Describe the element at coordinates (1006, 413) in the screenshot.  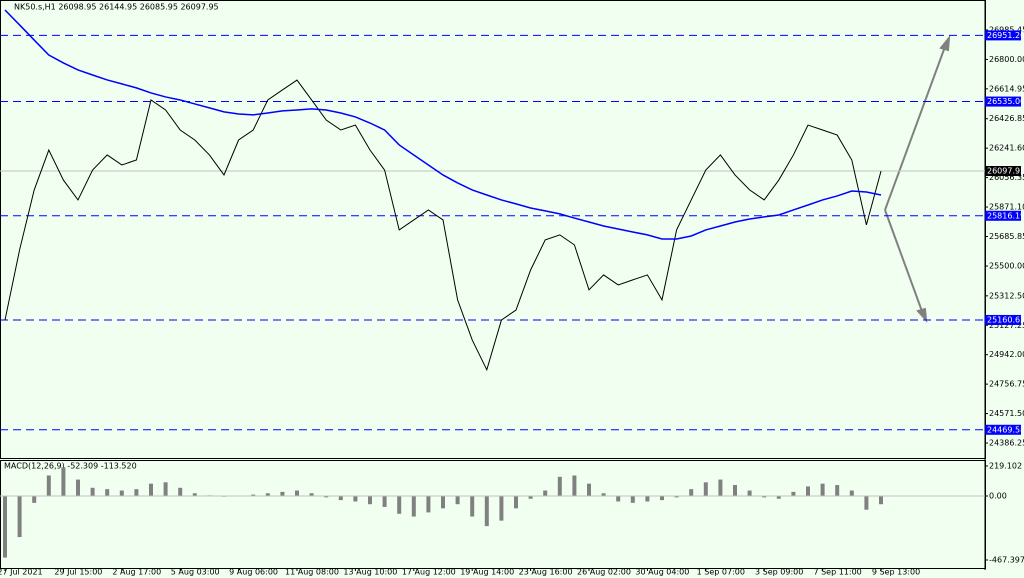
I see `y-tick-label: 24571.50` at that location.